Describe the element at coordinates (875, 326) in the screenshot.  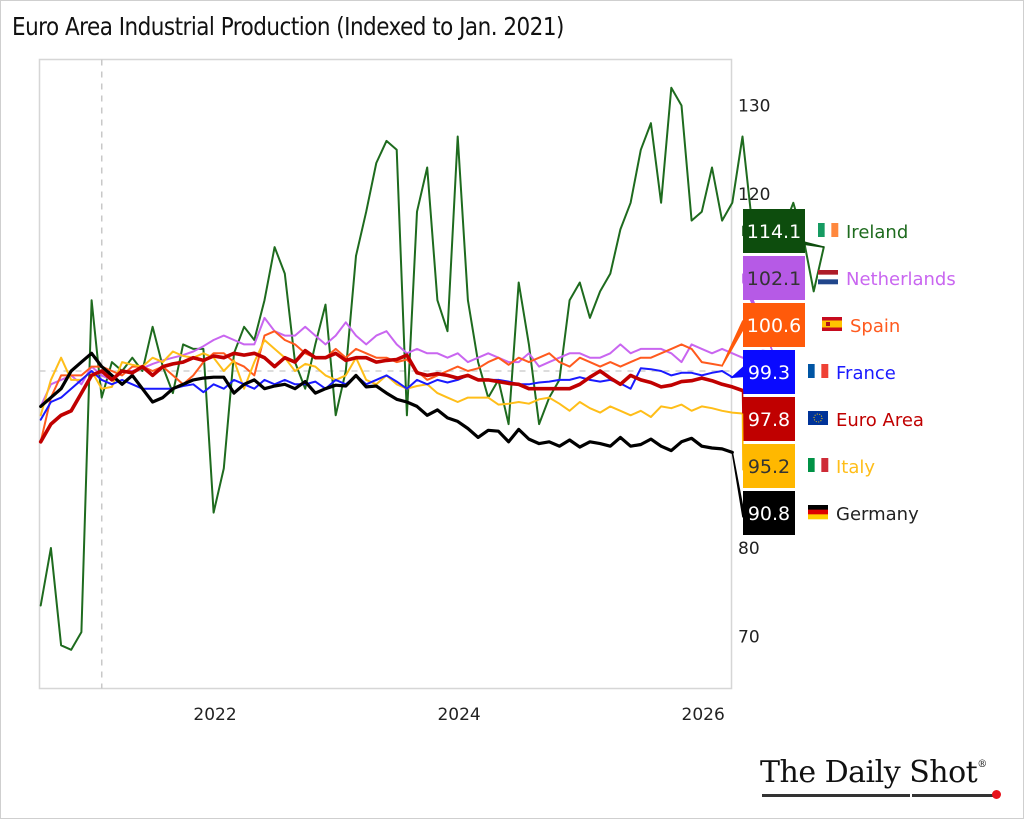
I see `legend-label-spain: Spain` at that location.